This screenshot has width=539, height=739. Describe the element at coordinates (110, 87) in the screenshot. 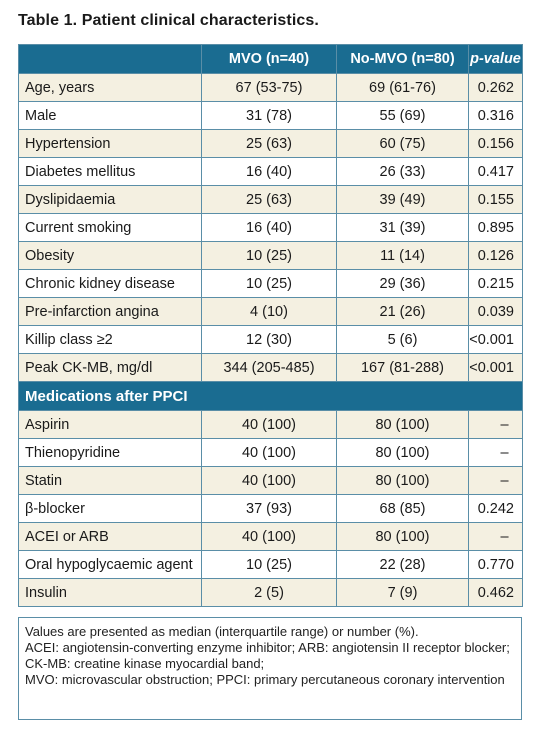

I see `row-label: Age, years` at that location.